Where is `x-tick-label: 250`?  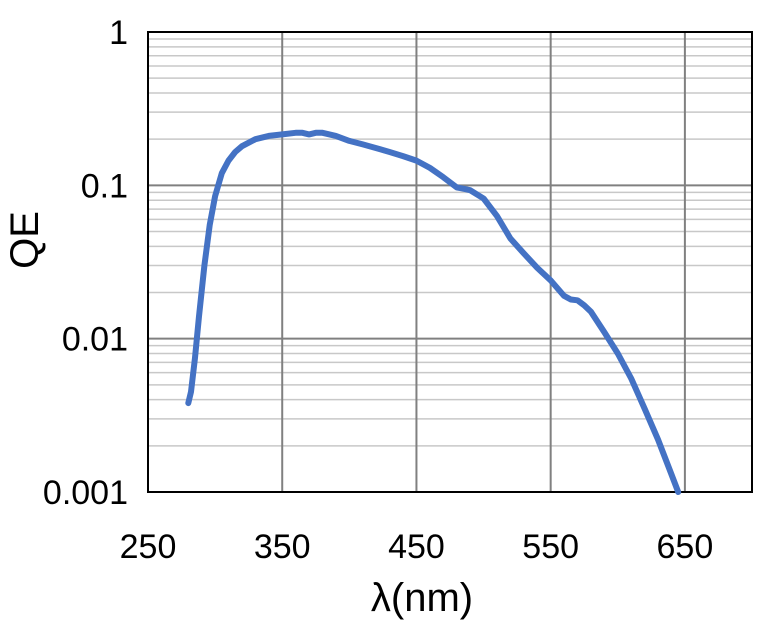 x-tick-label: 250 is located at coordinates (148, 547).